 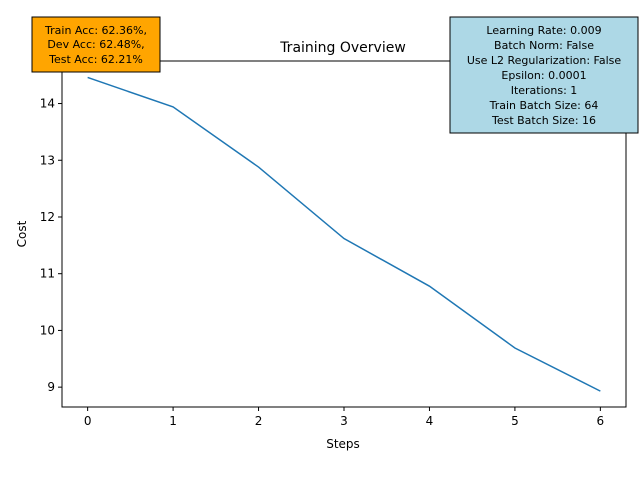 I want to click on hyperparameter-line: Batch Norm: False, so click(x=544, y=45).